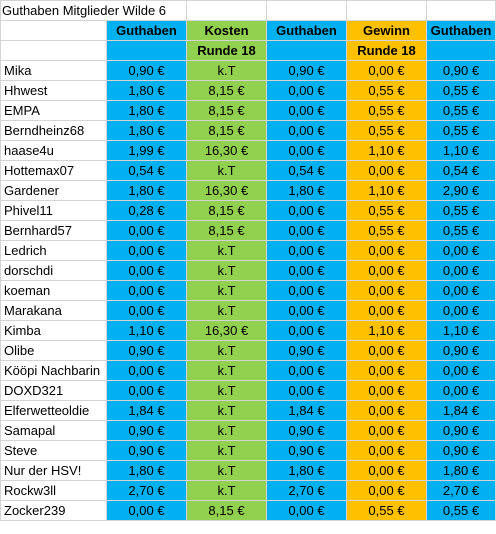 Image resolution: width=496 pixels, height=534 pixels. Describe the element at coordinates (53, 150) in the screenshot. I see `member-name-cell: haase4u` at that location.